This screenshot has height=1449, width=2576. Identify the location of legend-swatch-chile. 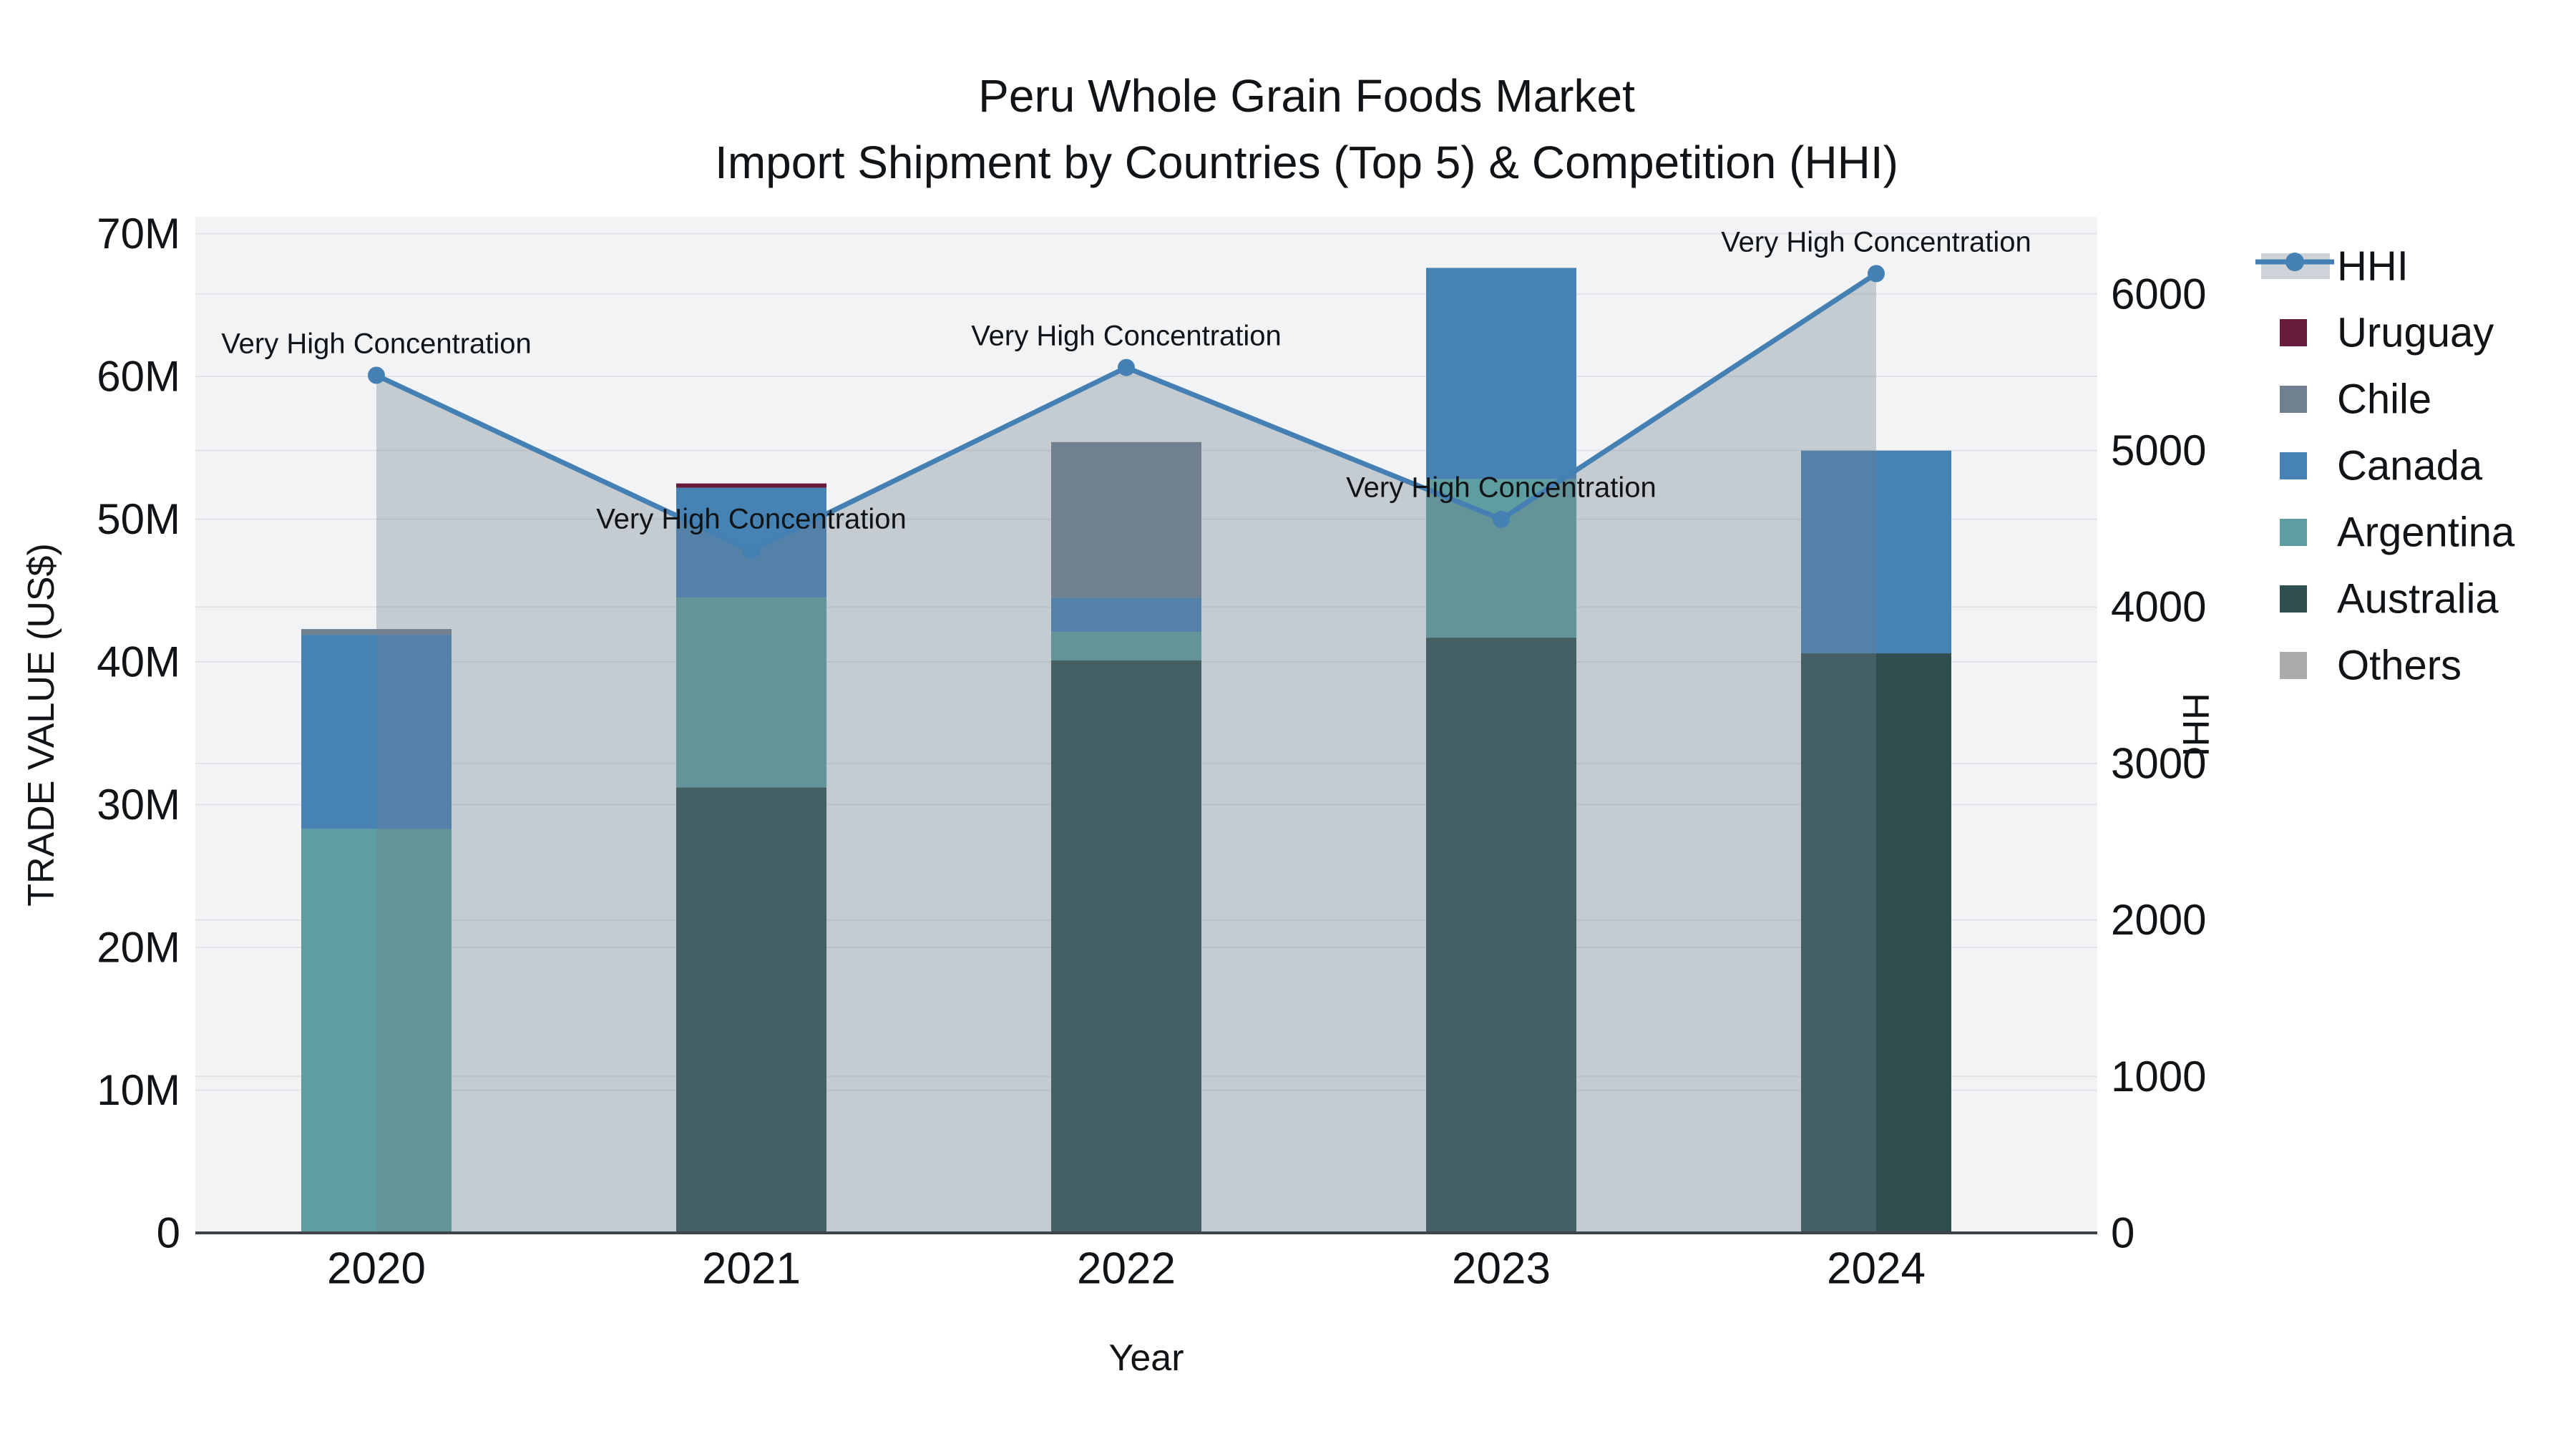
(2293, 399).